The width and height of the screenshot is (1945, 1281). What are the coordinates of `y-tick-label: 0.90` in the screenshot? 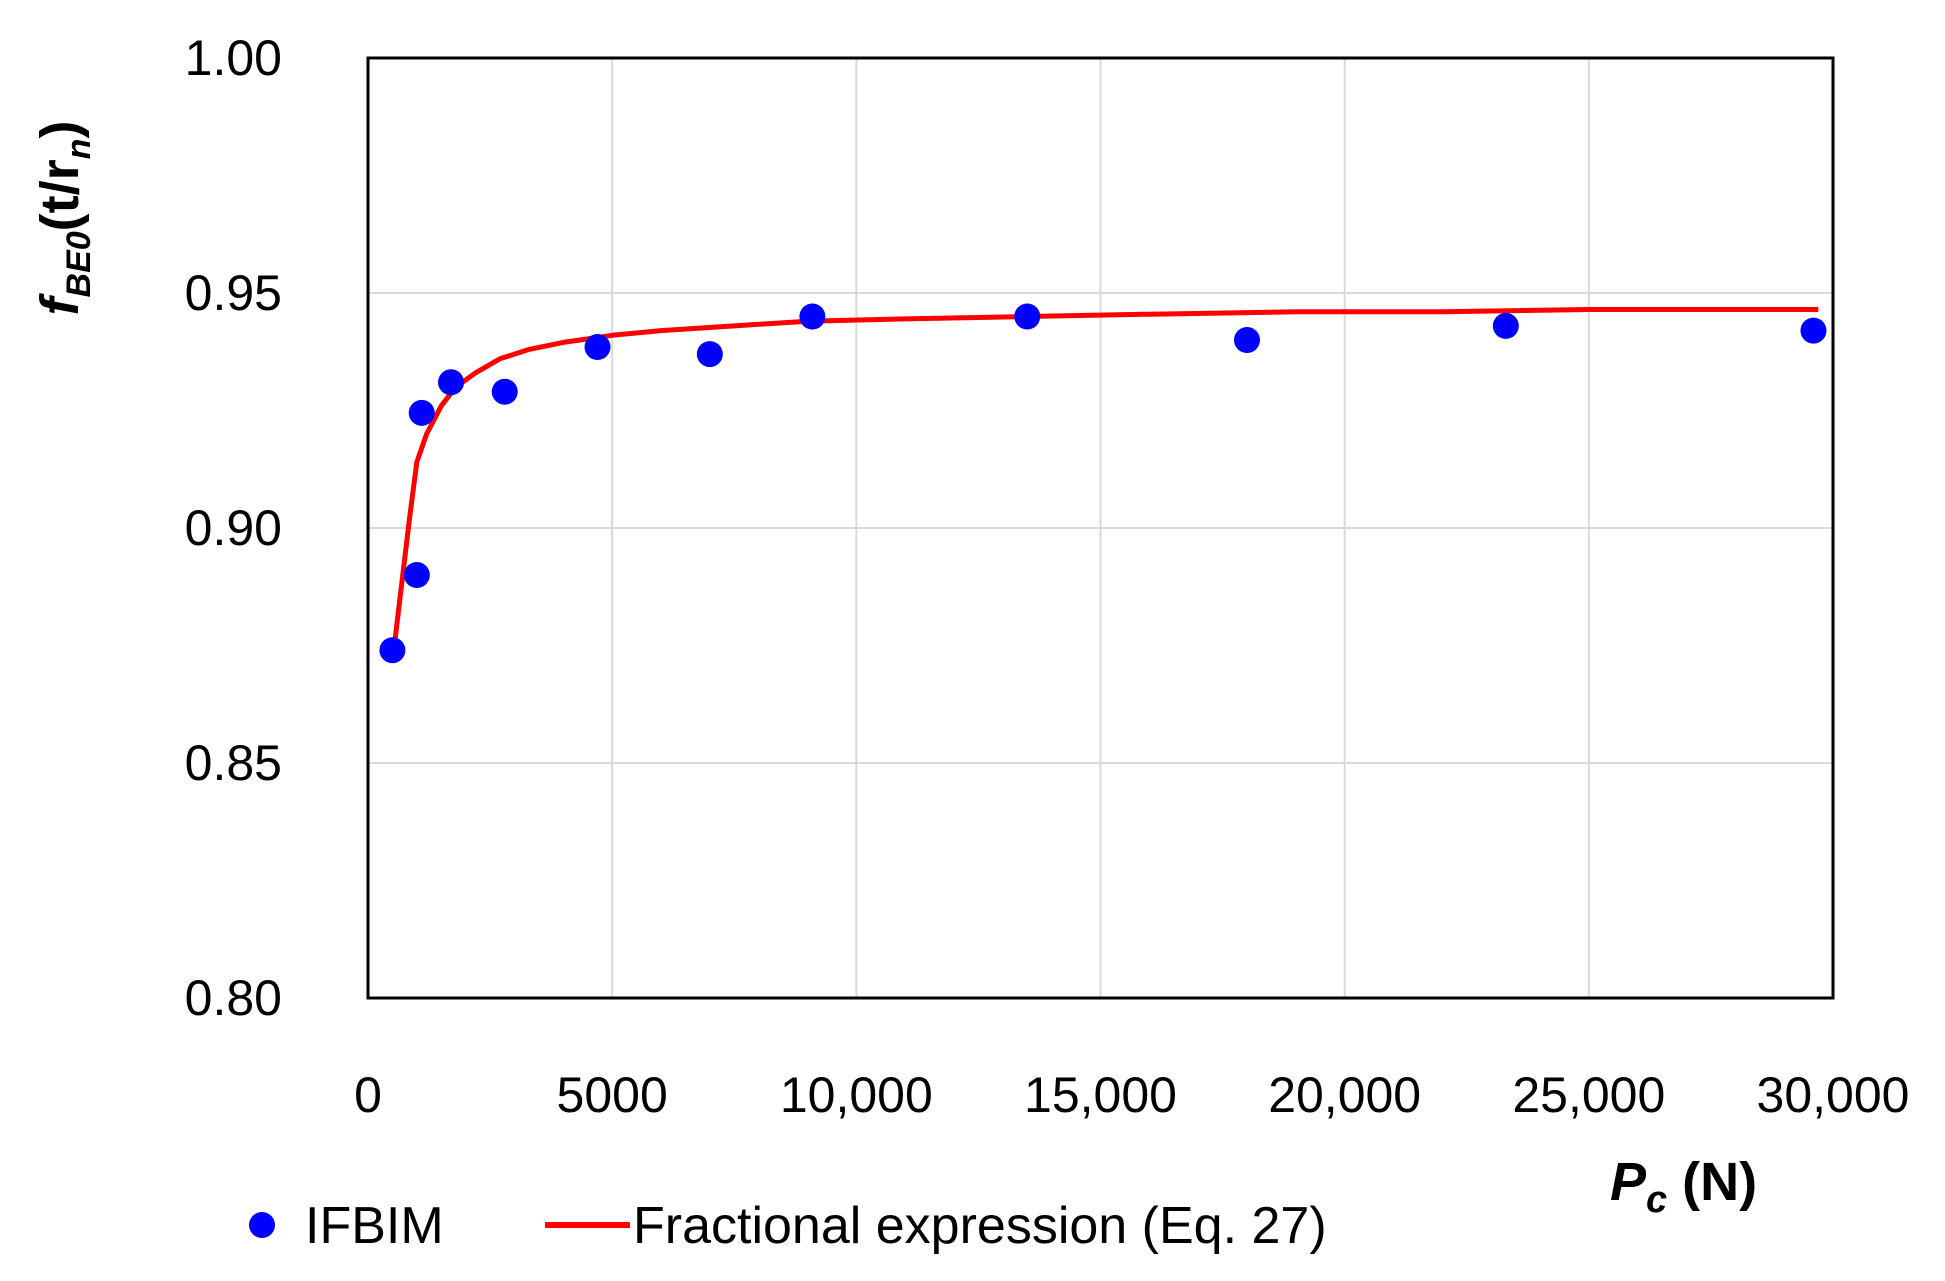 It's located at (233, 528).